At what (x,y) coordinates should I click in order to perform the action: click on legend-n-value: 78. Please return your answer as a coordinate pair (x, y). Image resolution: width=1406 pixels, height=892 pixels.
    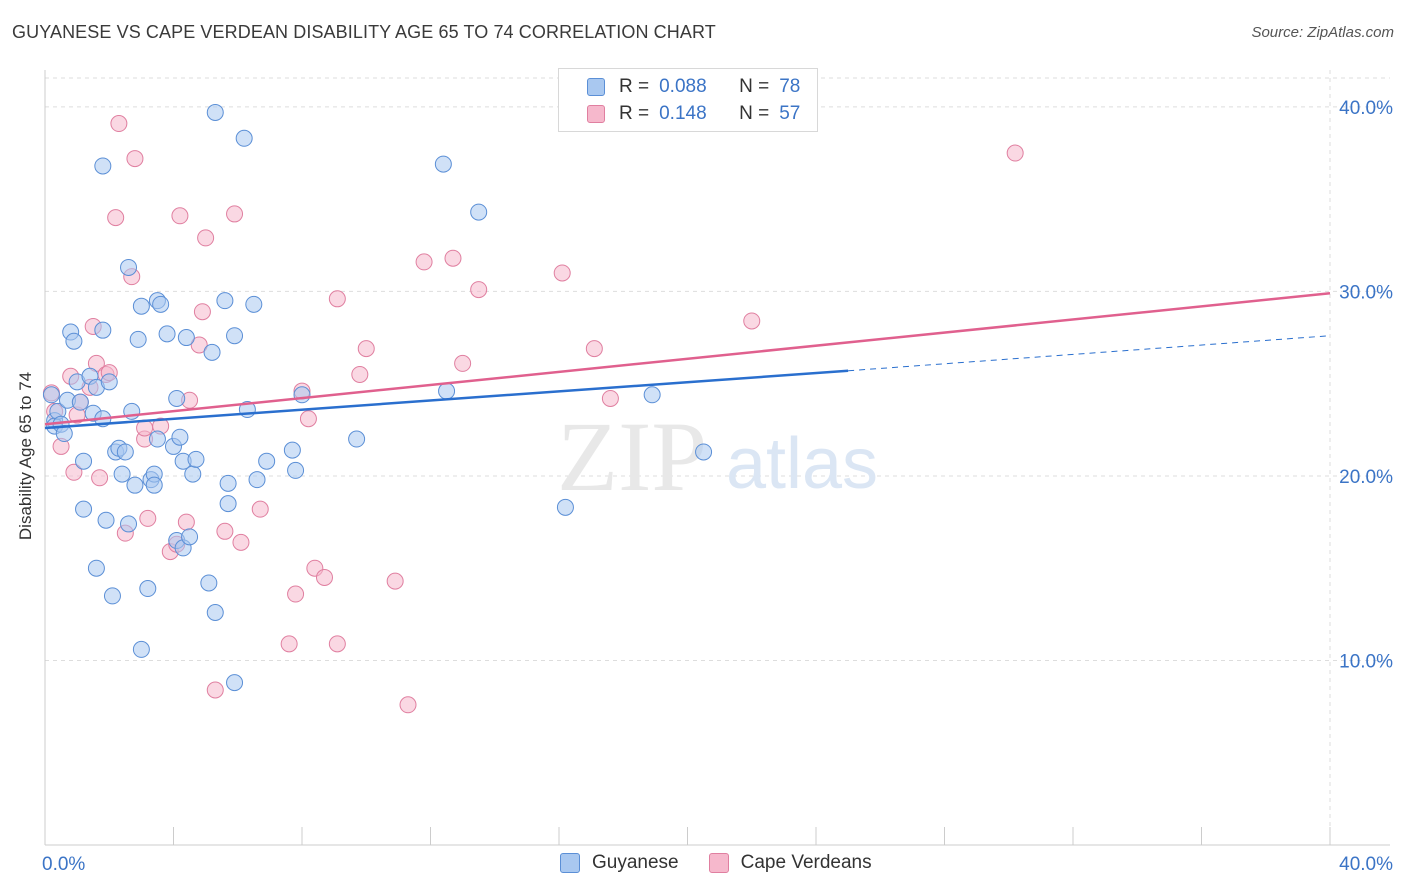
    Looking at the image, I should click on (790, 86).